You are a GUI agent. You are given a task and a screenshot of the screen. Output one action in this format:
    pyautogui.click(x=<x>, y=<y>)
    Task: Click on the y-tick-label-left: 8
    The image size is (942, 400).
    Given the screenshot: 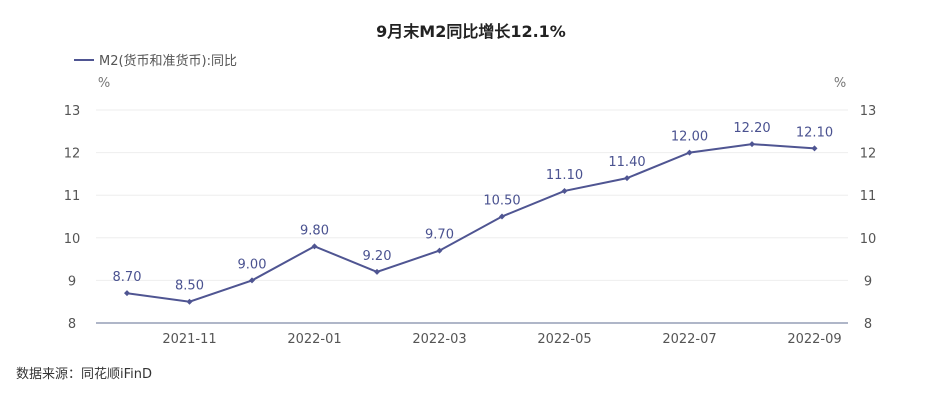 What is the action you would take?
    pyautogui.click(x=72, y=324)
    